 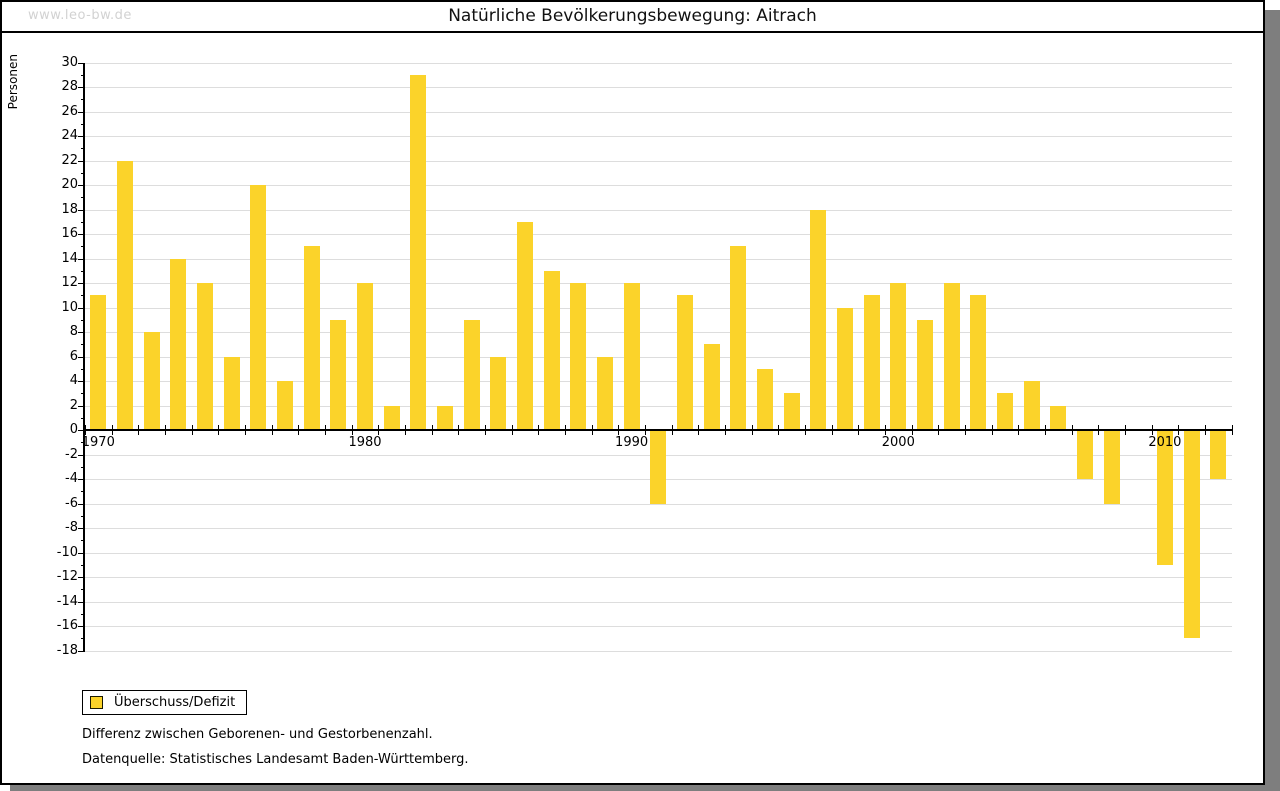 What do you see at coordinates (69, 258) in the screenshot?
I see `y-tick-label-14: 14` at bounding box center [69, 258].